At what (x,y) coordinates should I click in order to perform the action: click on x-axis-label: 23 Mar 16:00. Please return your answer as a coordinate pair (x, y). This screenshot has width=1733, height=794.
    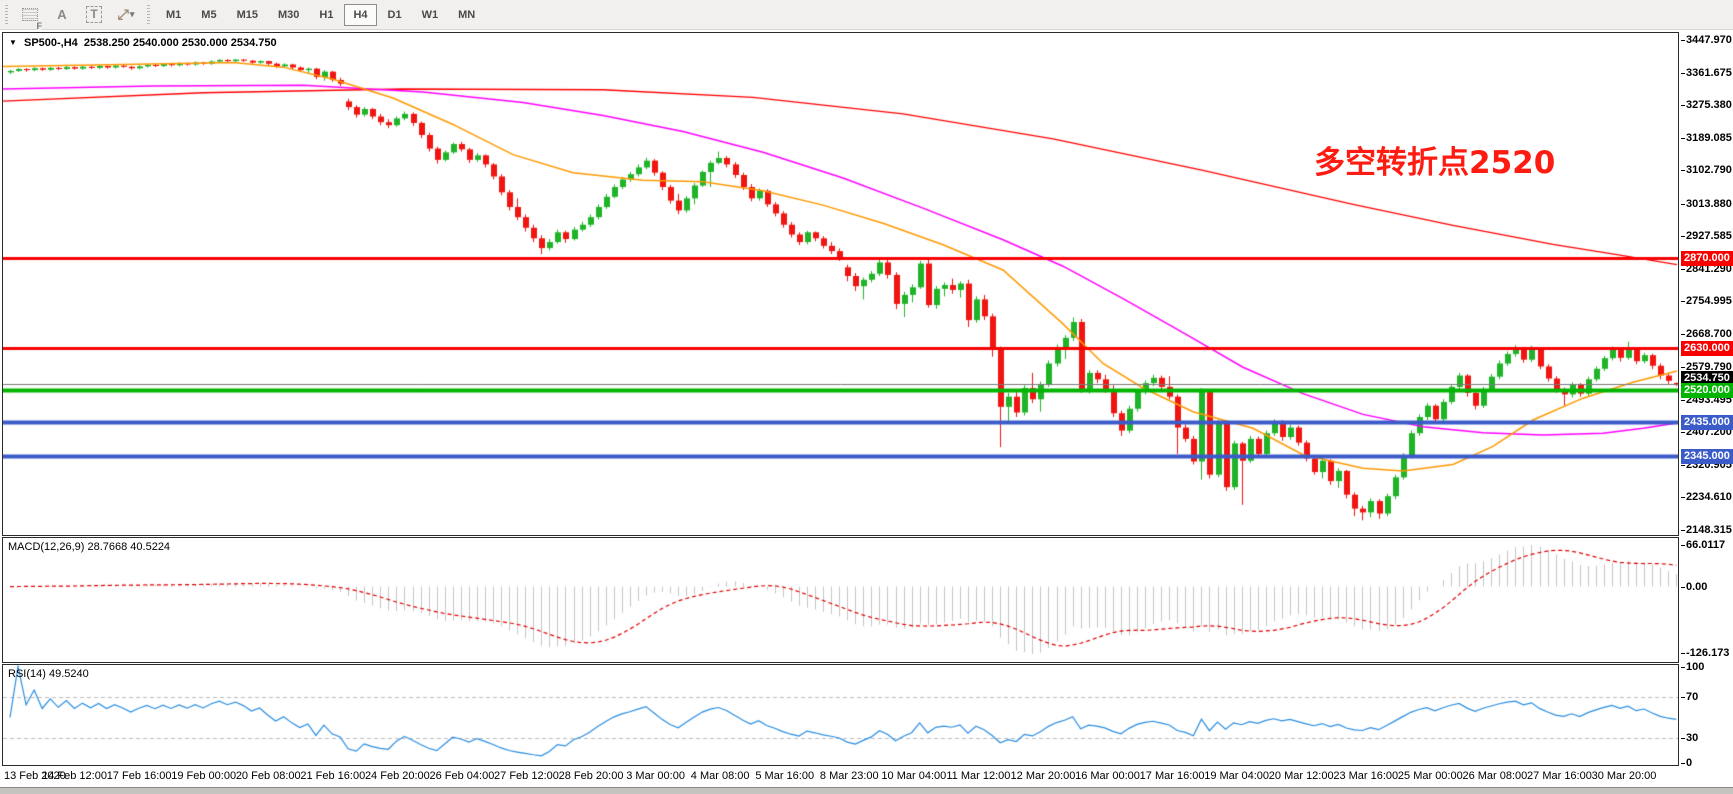
    Looking at the image, I should click on (1366, 776).